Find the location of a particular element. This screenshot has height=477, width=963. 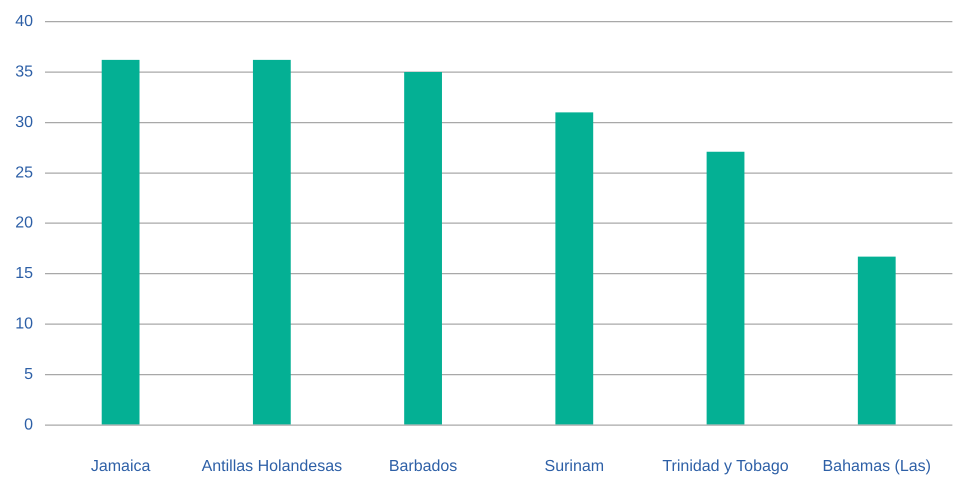

x-tick-label: Bahamas (Las) is located at coordinates (877, 467).